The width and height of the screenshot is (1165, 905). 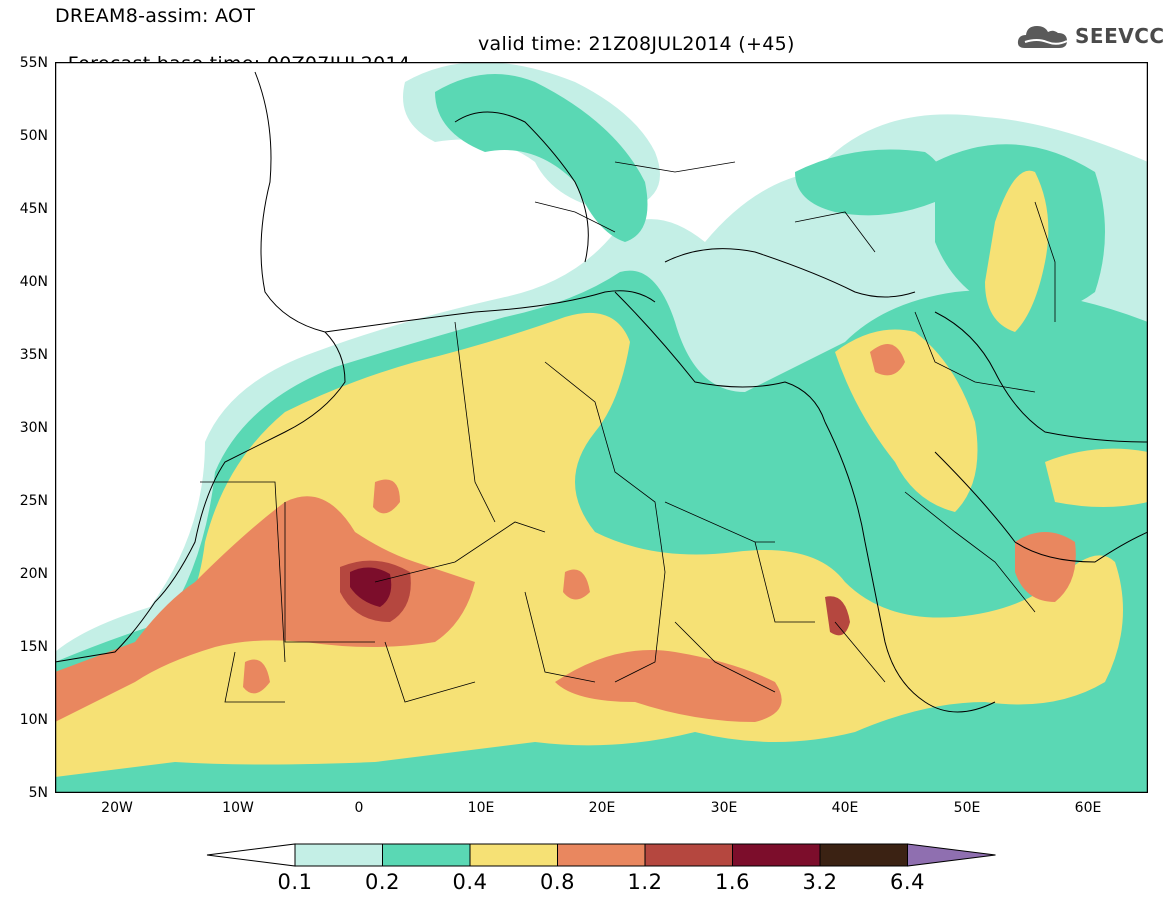 What do you see at coordinates (732, 882) in the screenshot?
I see `colorbar-label: 1.6` at bounding box center [732, 882].